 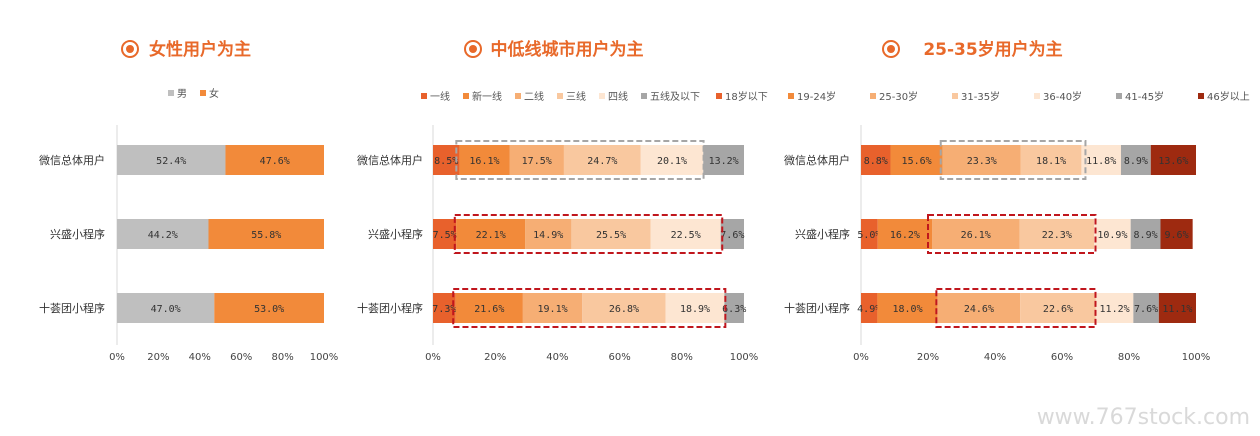 I want to click on data-label: 7.3%, so click(x=444, y=309).